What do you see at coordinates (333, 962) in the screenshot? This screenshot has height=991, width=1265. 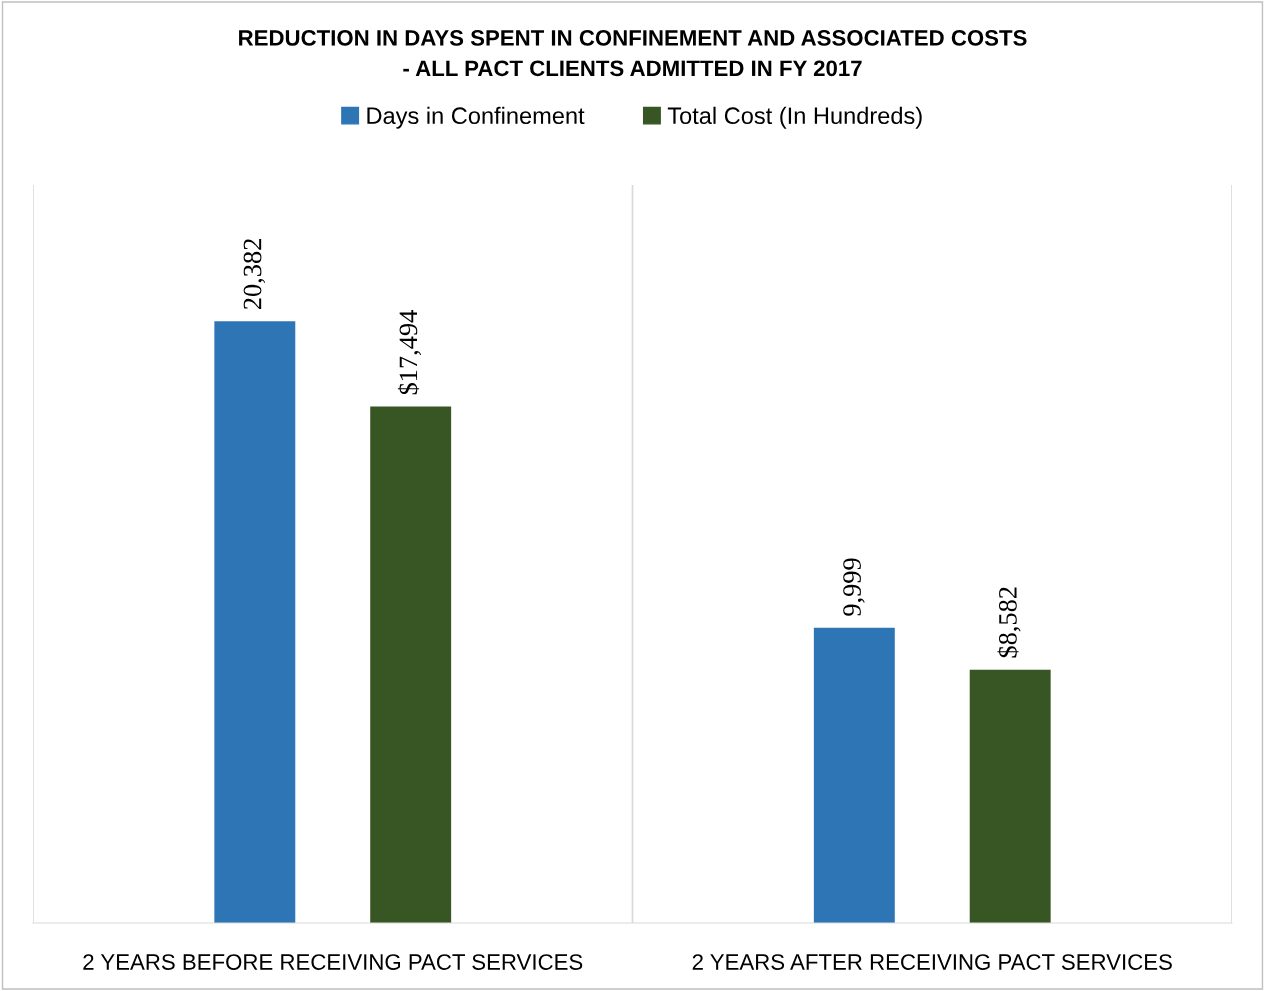 I see `x-tick-label: 2 YEARS BEFORE RECEIVING PACT SERVICES` at bounding box center [333, 962].